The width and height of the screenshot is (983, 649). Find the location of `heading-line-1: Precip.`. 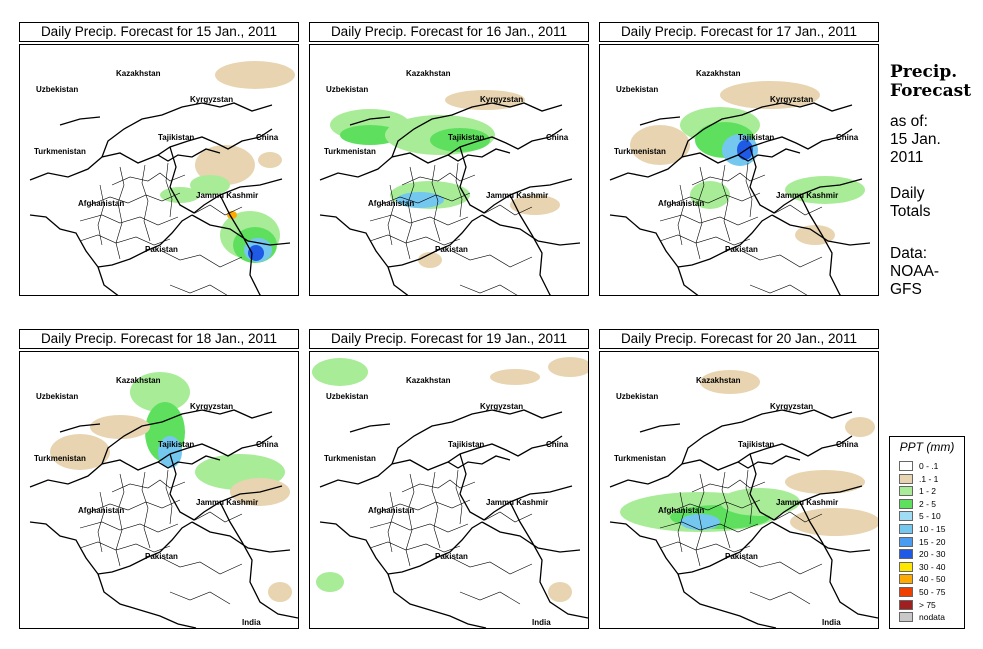

heading-line-1: Precip. is located at coordinates (924, 72).